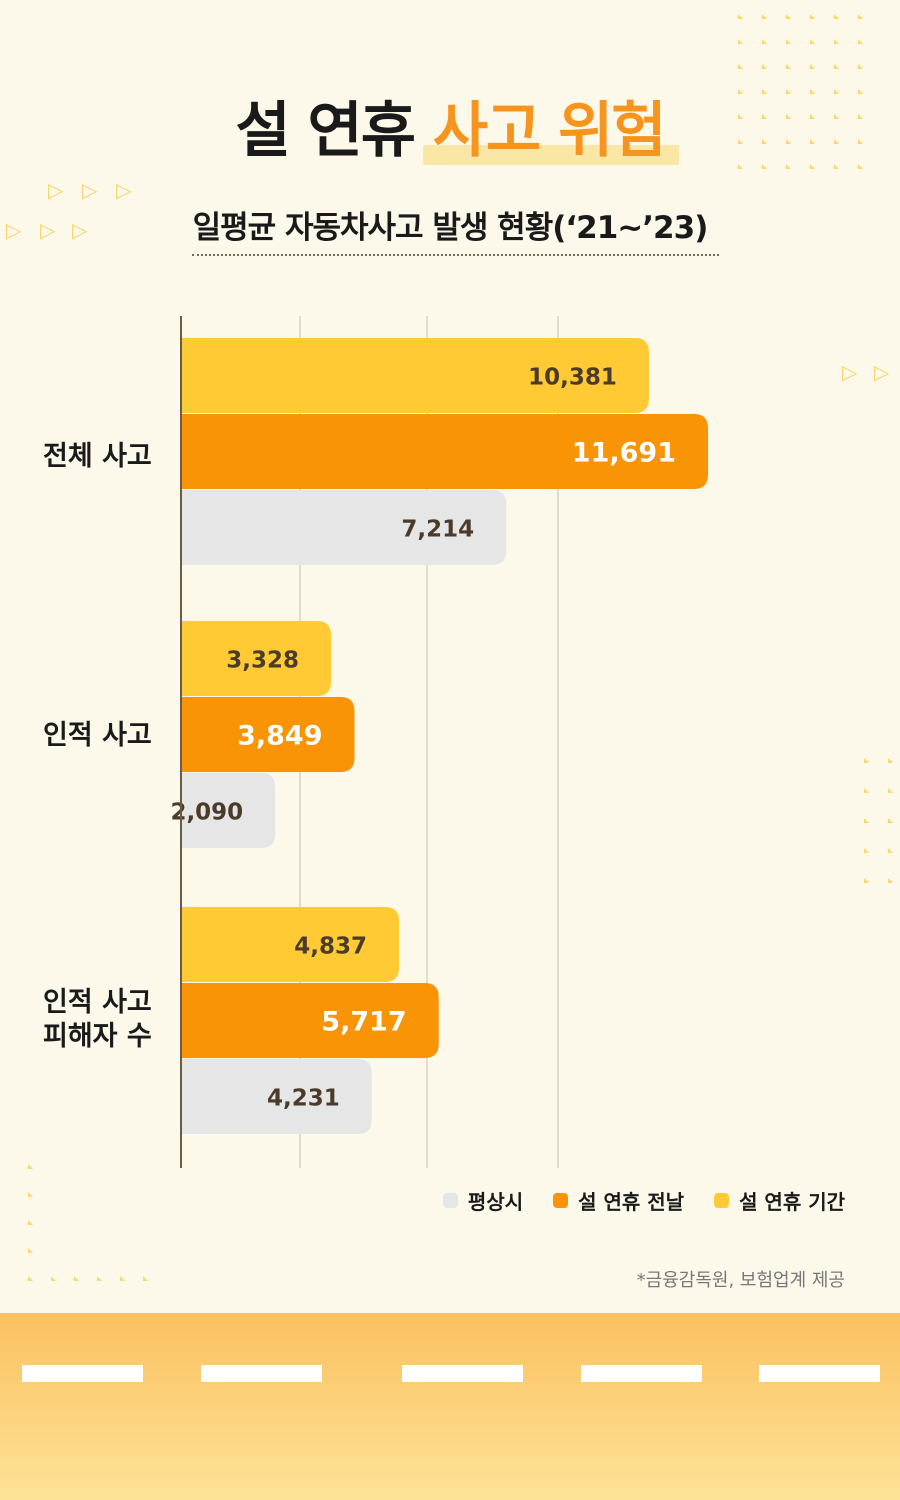 Image resolution: width=900 pixels, height=1500 pixels. What do you see at coordinates (206, 813) in the screenshot?
I see `bar-value-label: 2,090` at bounding box center [206, 813].